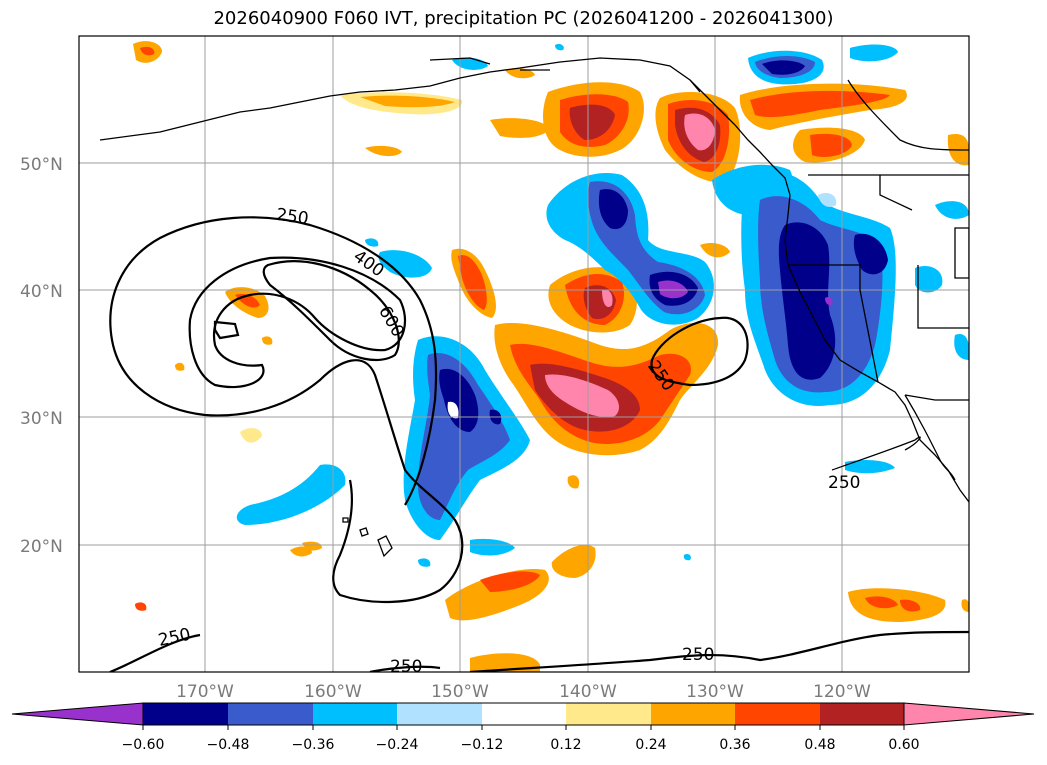 This screenshot has width=1047, height=765. I want to click on colorbar-tick-label: 0.24, so click(650, 745).